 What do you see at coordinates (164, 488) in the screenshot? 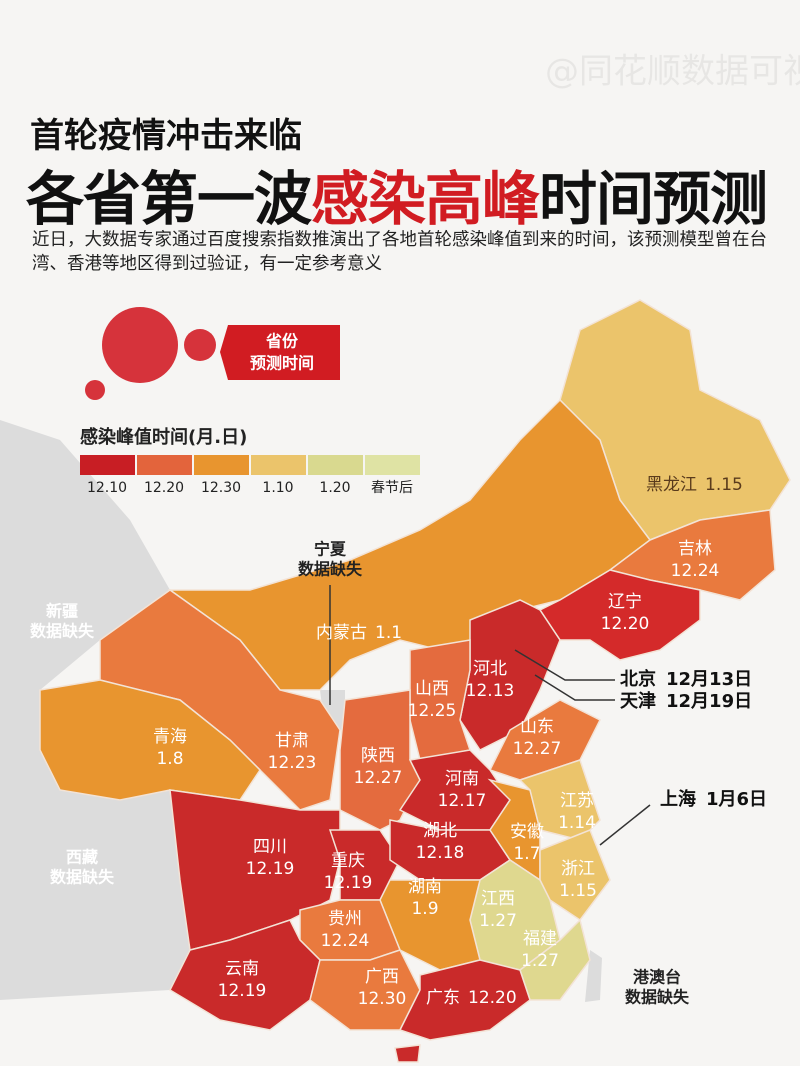
I see `legend-label: 12.20` at bounding box center [164, 488].